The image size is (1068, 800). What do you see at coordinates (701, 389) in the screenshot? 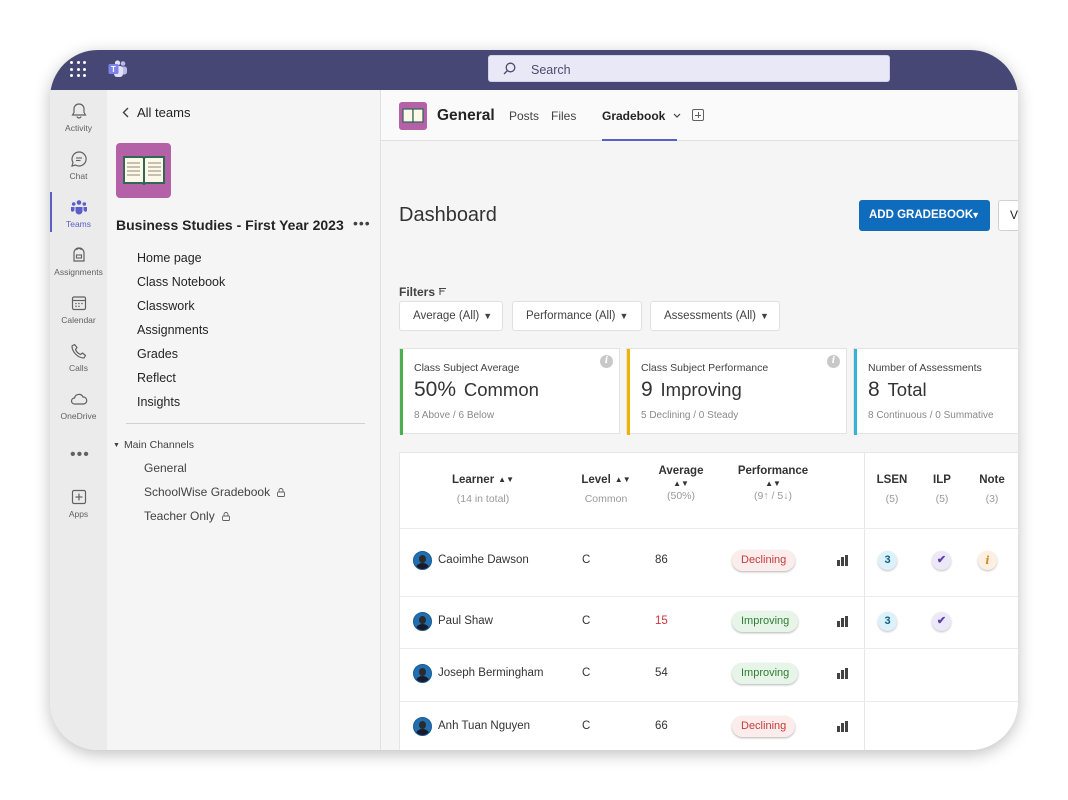
I see `card-word: Improving` at bounding box center [701, 389].